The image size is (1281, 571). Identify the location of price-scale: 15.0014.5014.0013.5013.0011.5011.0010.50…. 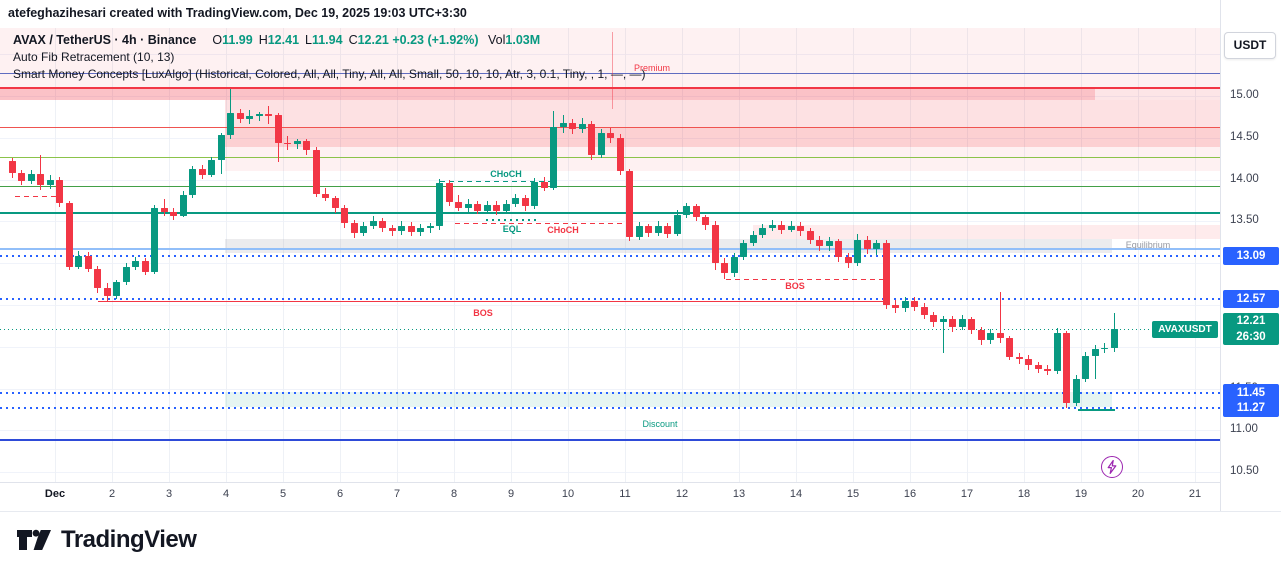
(1250, 255).